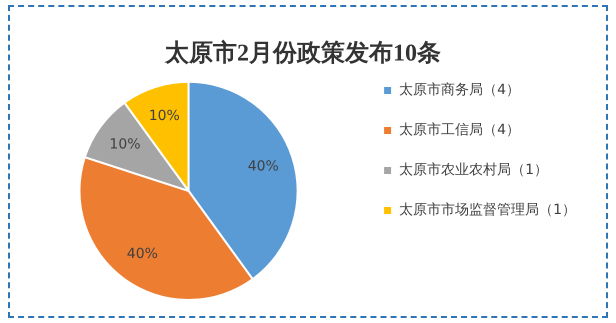 Image resolution: width=616 pixels, height=323 pixels. I want to click on chart-title: 太原市2月份政策发布10条, so click(302, 53).